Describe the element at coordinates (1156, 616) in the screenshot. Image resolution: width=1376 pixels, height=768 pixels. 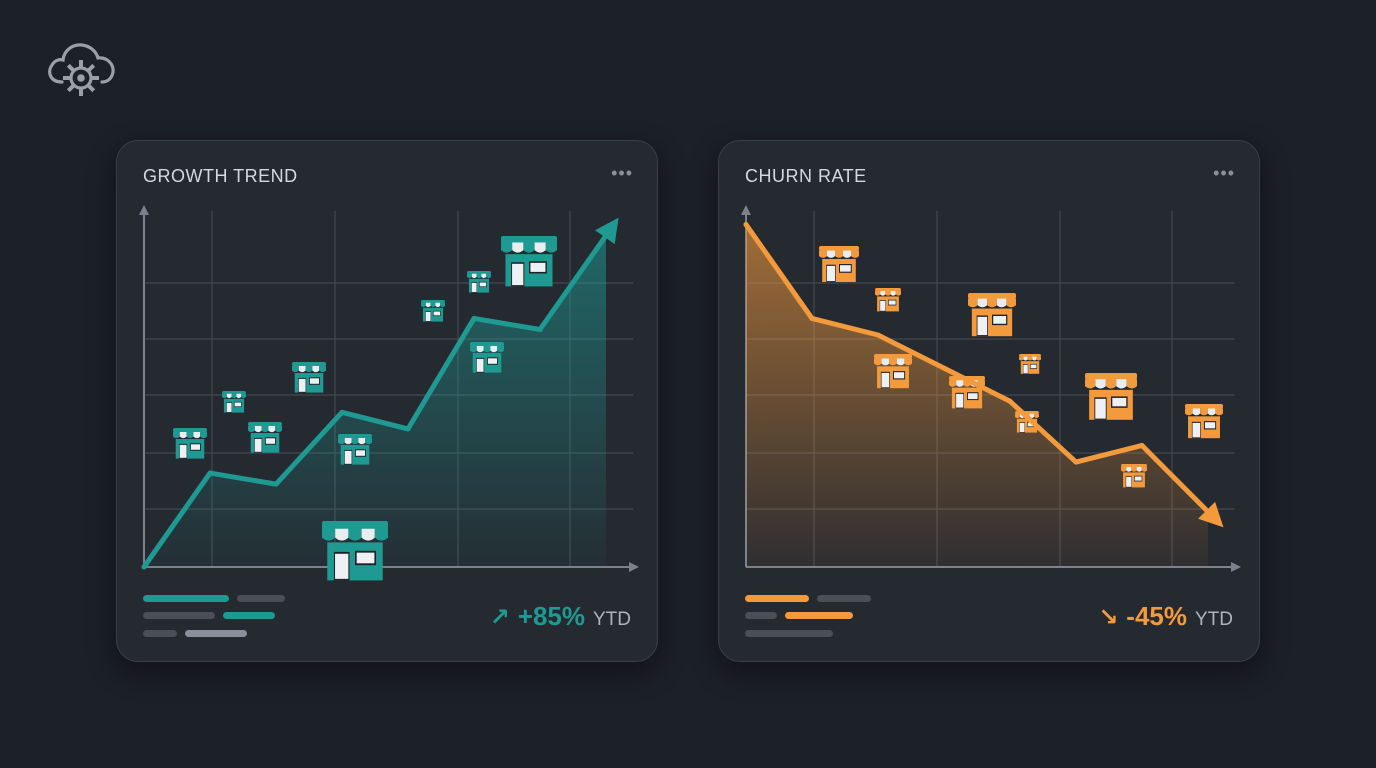
I see `stat-value: -45%` at that location.